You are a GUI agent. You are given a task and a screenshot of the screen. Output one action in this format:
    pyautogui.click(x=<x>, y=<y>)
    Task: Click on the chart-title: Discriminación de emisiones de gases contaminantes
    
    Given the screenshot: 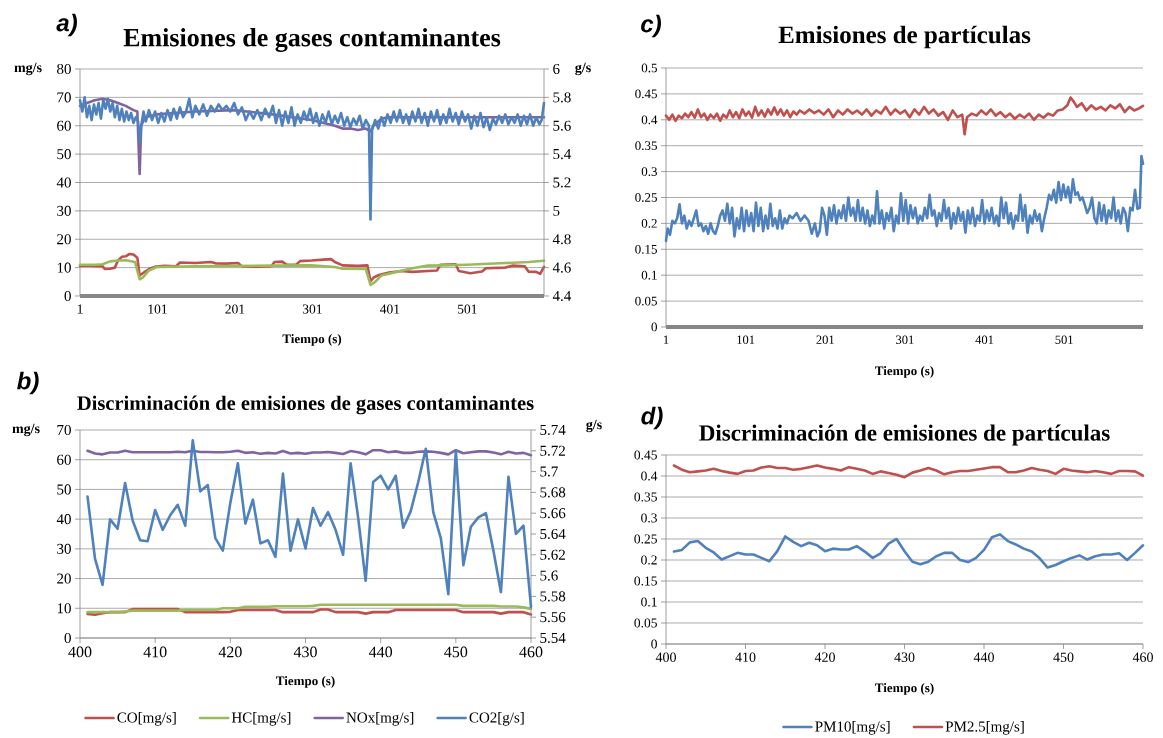 What is the action you would take?
    pyautogui.click(x=305, y=405)
    